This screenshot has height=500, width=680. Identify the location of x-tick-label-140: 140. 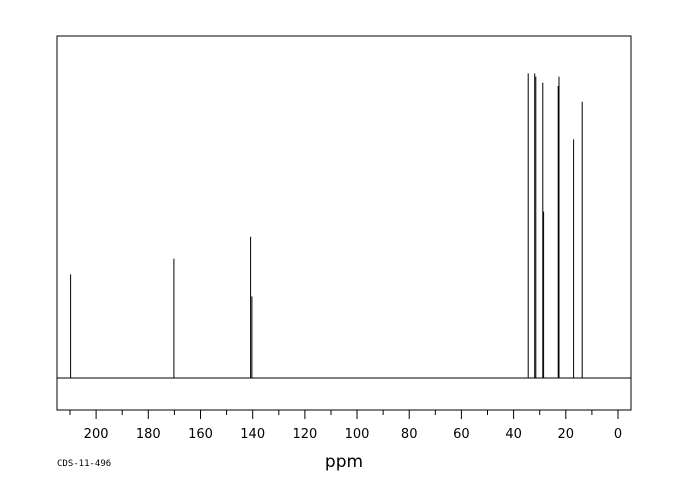
(252, 434).